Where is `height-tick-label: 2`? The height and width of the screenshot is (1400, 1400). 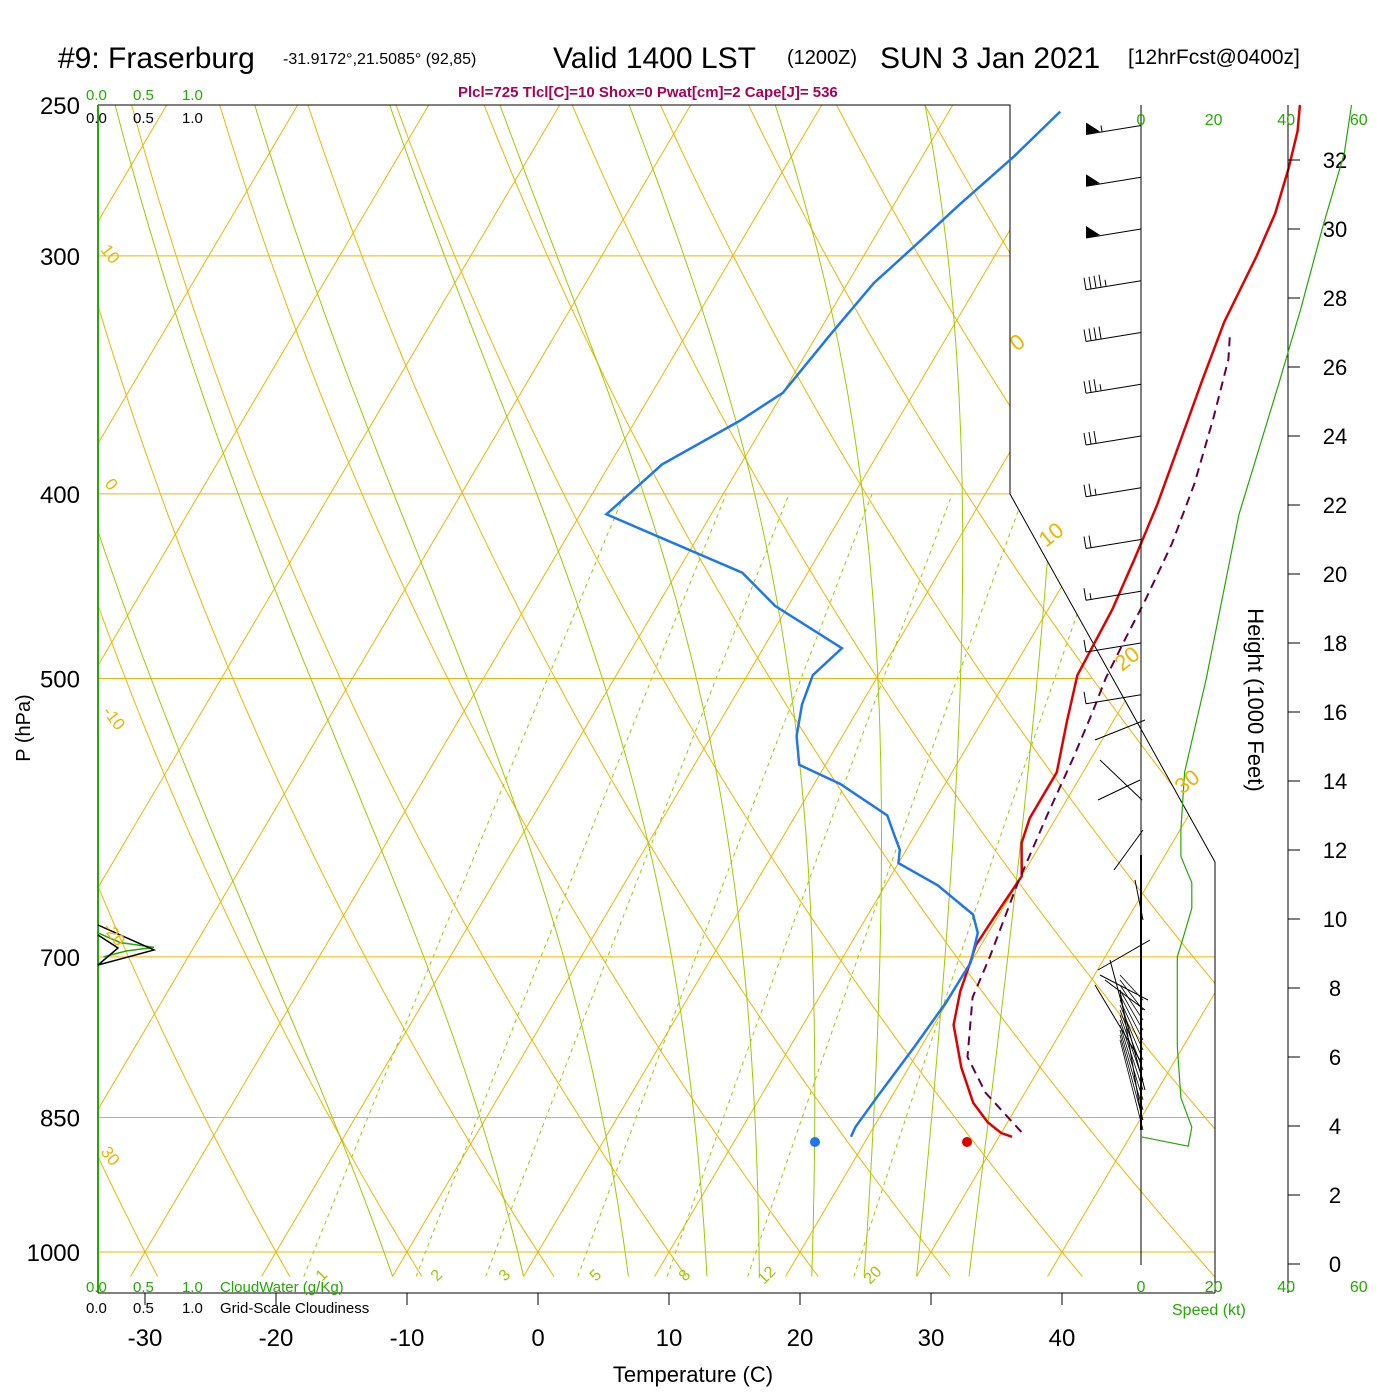
height-tick-label: 2 is located at coordinates (1335, 1195).